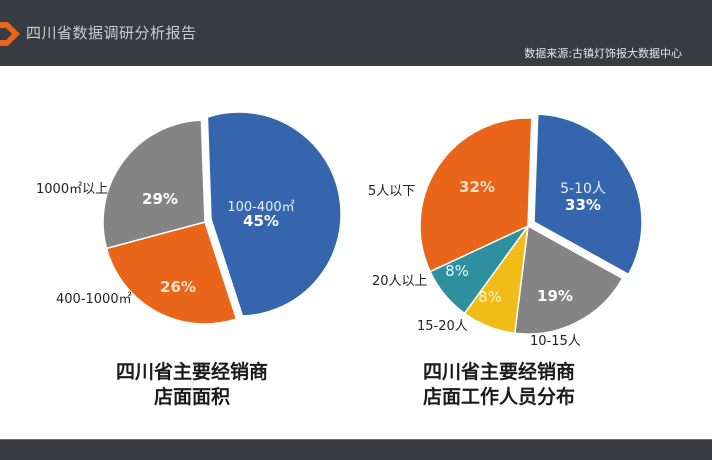 This screenshot has width=712, height=460. I want to click on report-footer, so click(356, 450).